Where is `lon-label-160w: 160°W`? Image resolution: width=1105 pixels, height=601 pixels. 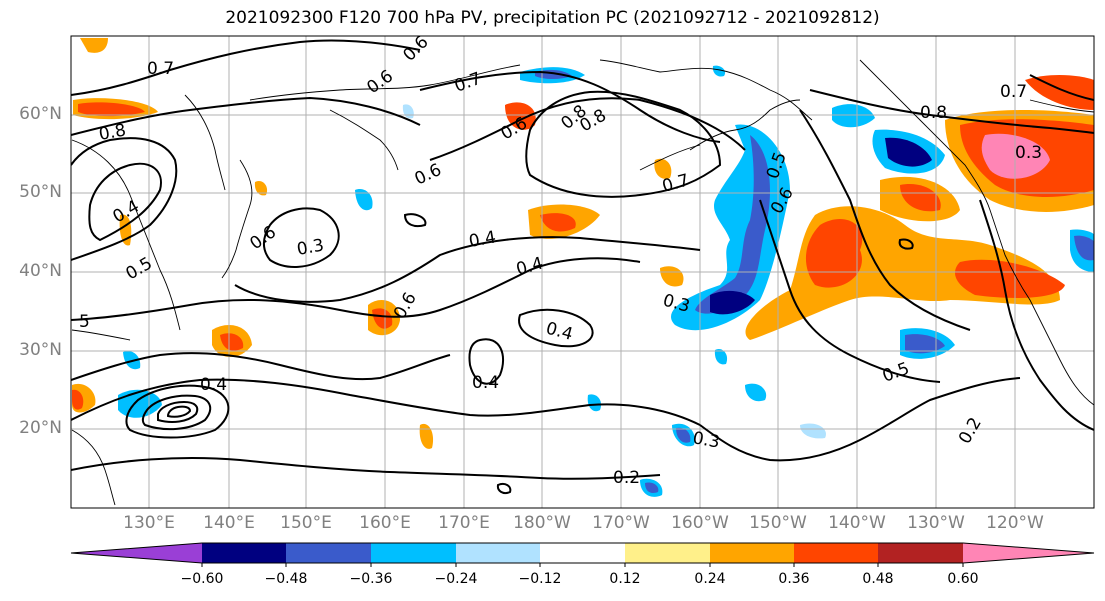
lon-label-160w: 160°W is located at coordinates (700, 523).